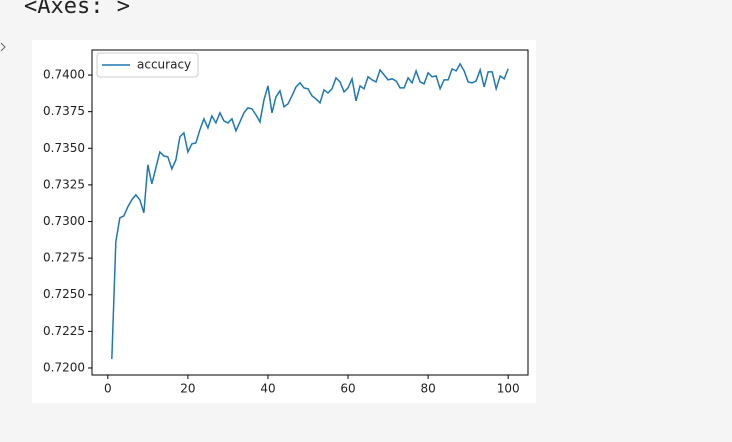 Image resolution: width=732 pixels, height=442 pixels. Describe the element at coordinates (64, 184) in the screenshot. I see `y-tick-label: 0.7325` at that location.